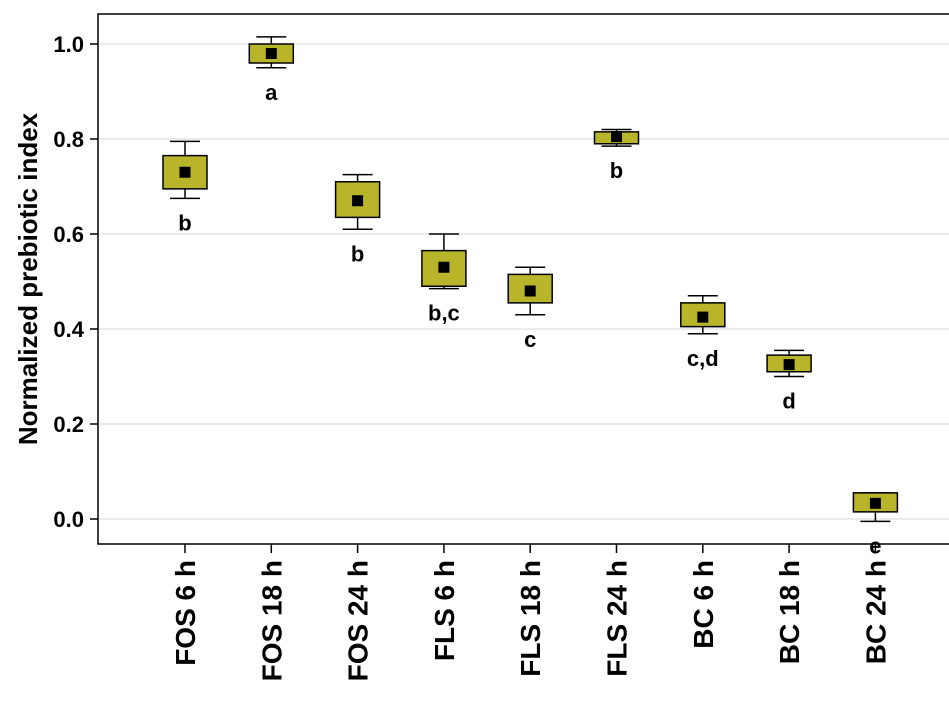  Describe the element at coordinates (788, 401) in the screenshot. I see `significance-letter: d` at that location.